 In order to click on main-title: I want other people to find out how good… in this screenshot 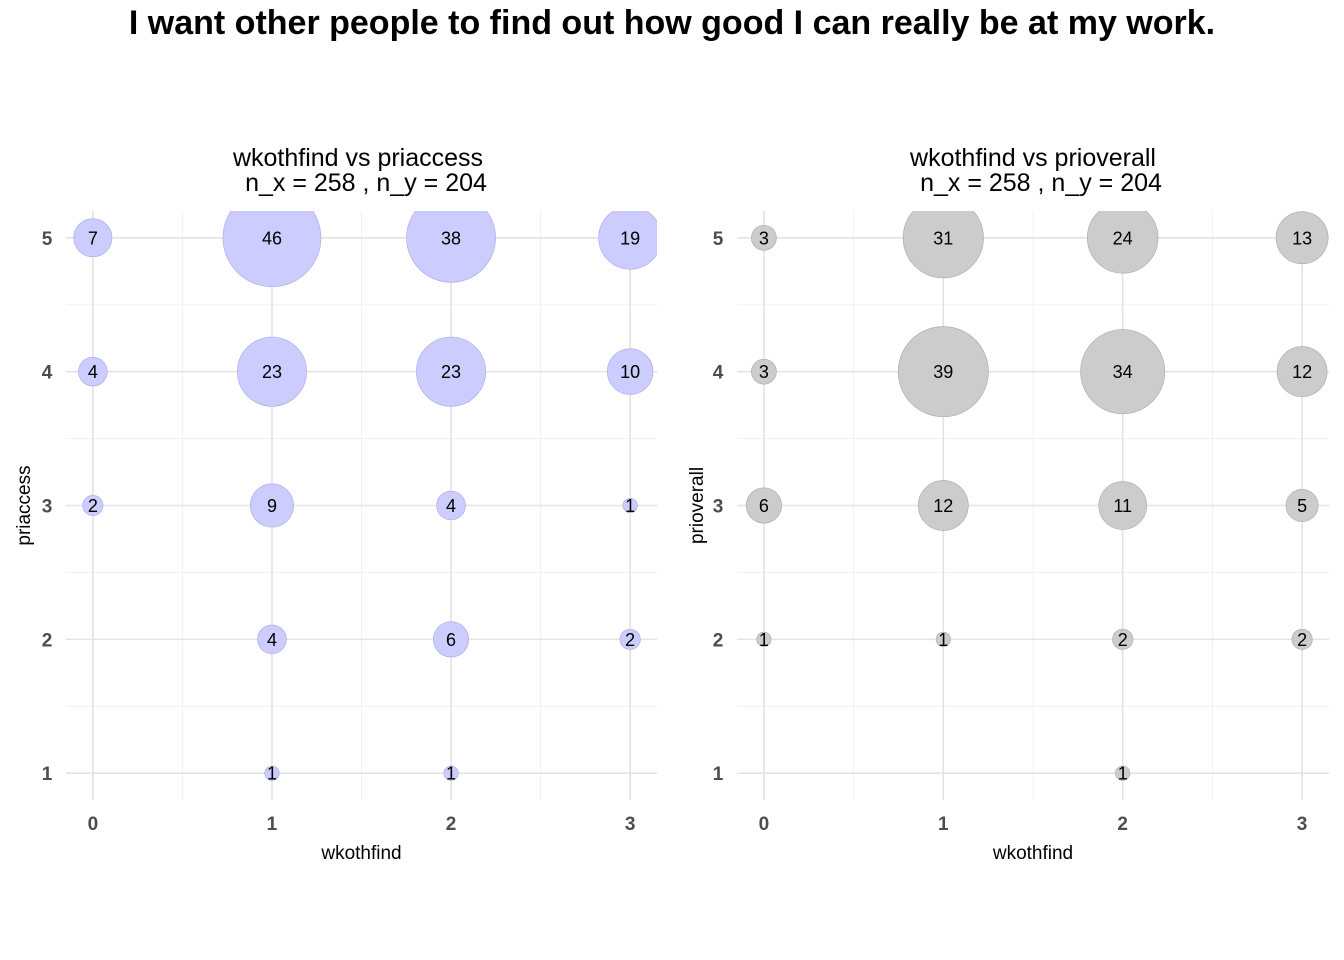, I will do `click(672, 23)`.